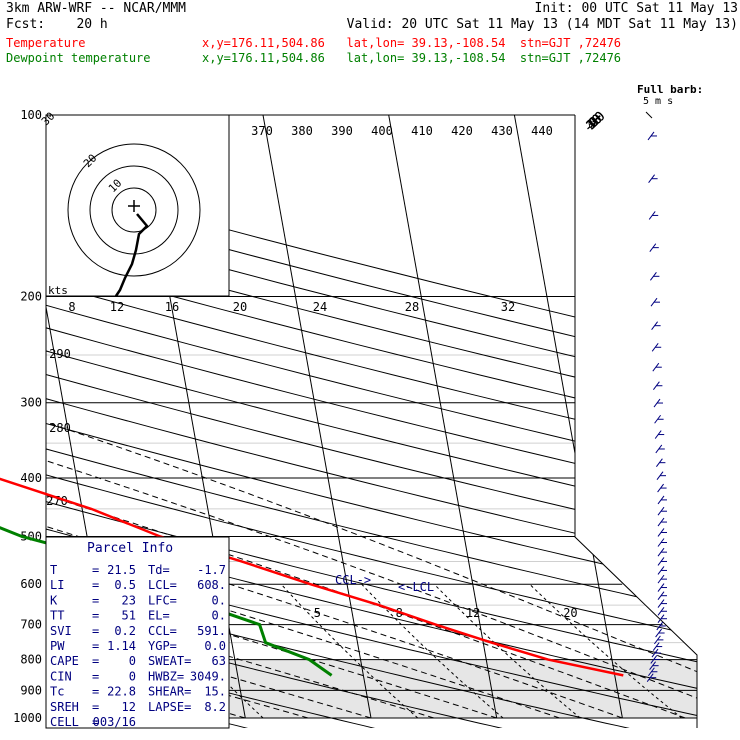 The width and height of the screenshot is (740, 740). What do you see at coordinates (31, 478) in the screenshot?
I see `pressure-label-400: 400` at bounding box center [31, 478].